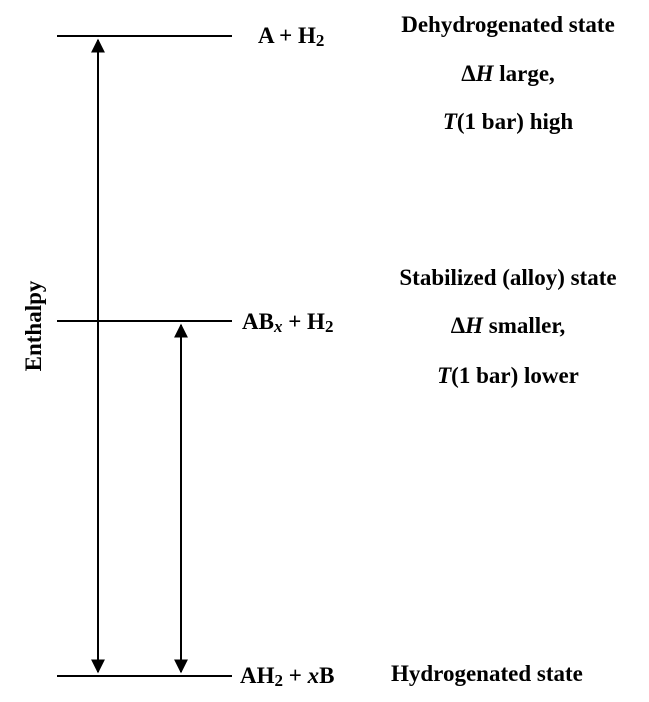  I want to click on state-name-top: Dehydrogenated state, so click(508, 24).